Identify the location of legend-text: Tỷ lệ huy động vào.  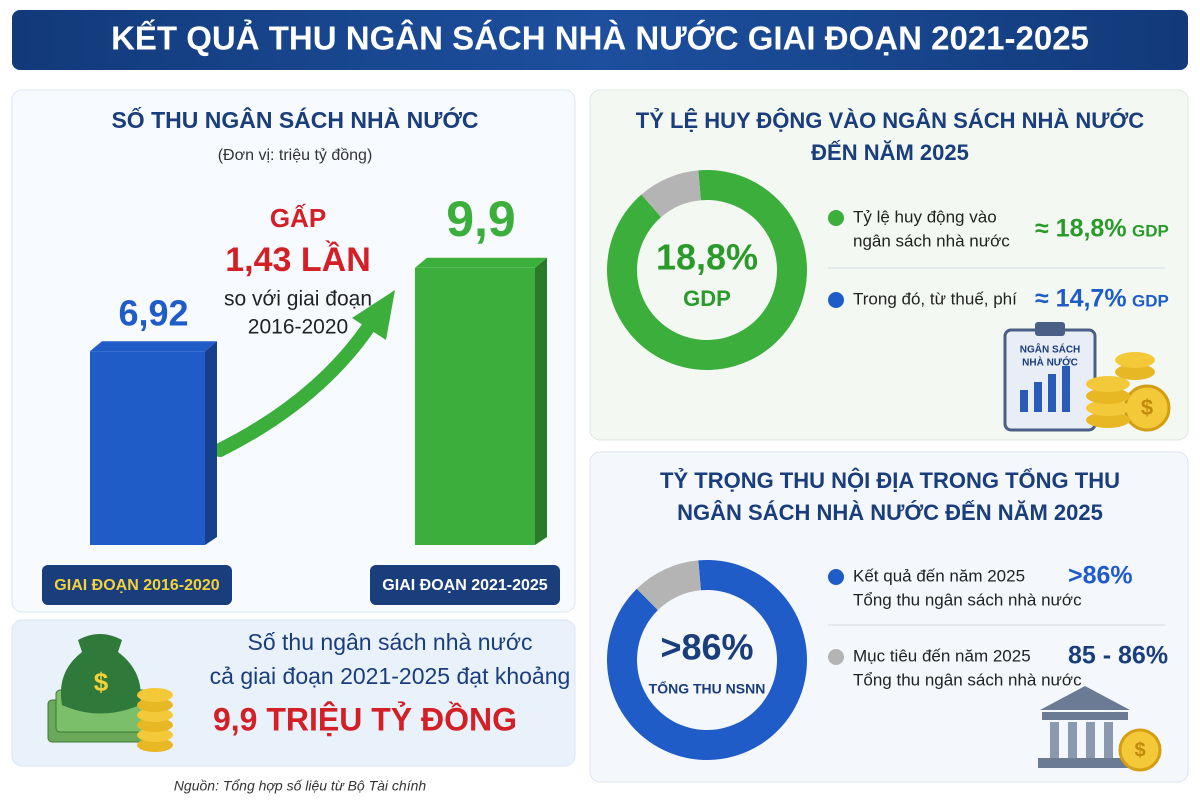
(925, 216).